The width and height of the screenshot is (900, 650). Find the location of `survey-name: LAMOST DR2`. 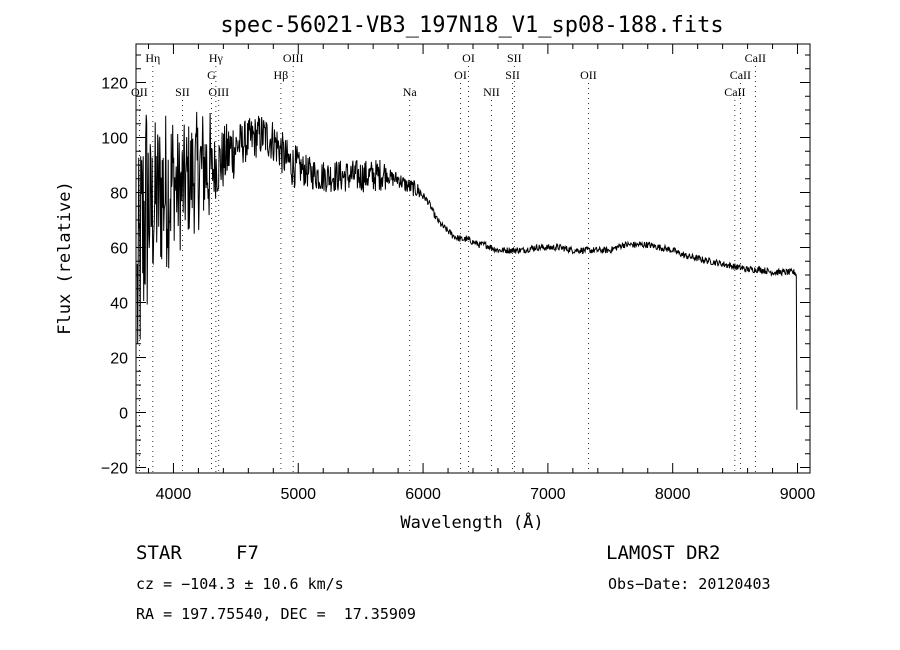

survey-name: LAMOST DR2 is located at coordinates (663, 553).